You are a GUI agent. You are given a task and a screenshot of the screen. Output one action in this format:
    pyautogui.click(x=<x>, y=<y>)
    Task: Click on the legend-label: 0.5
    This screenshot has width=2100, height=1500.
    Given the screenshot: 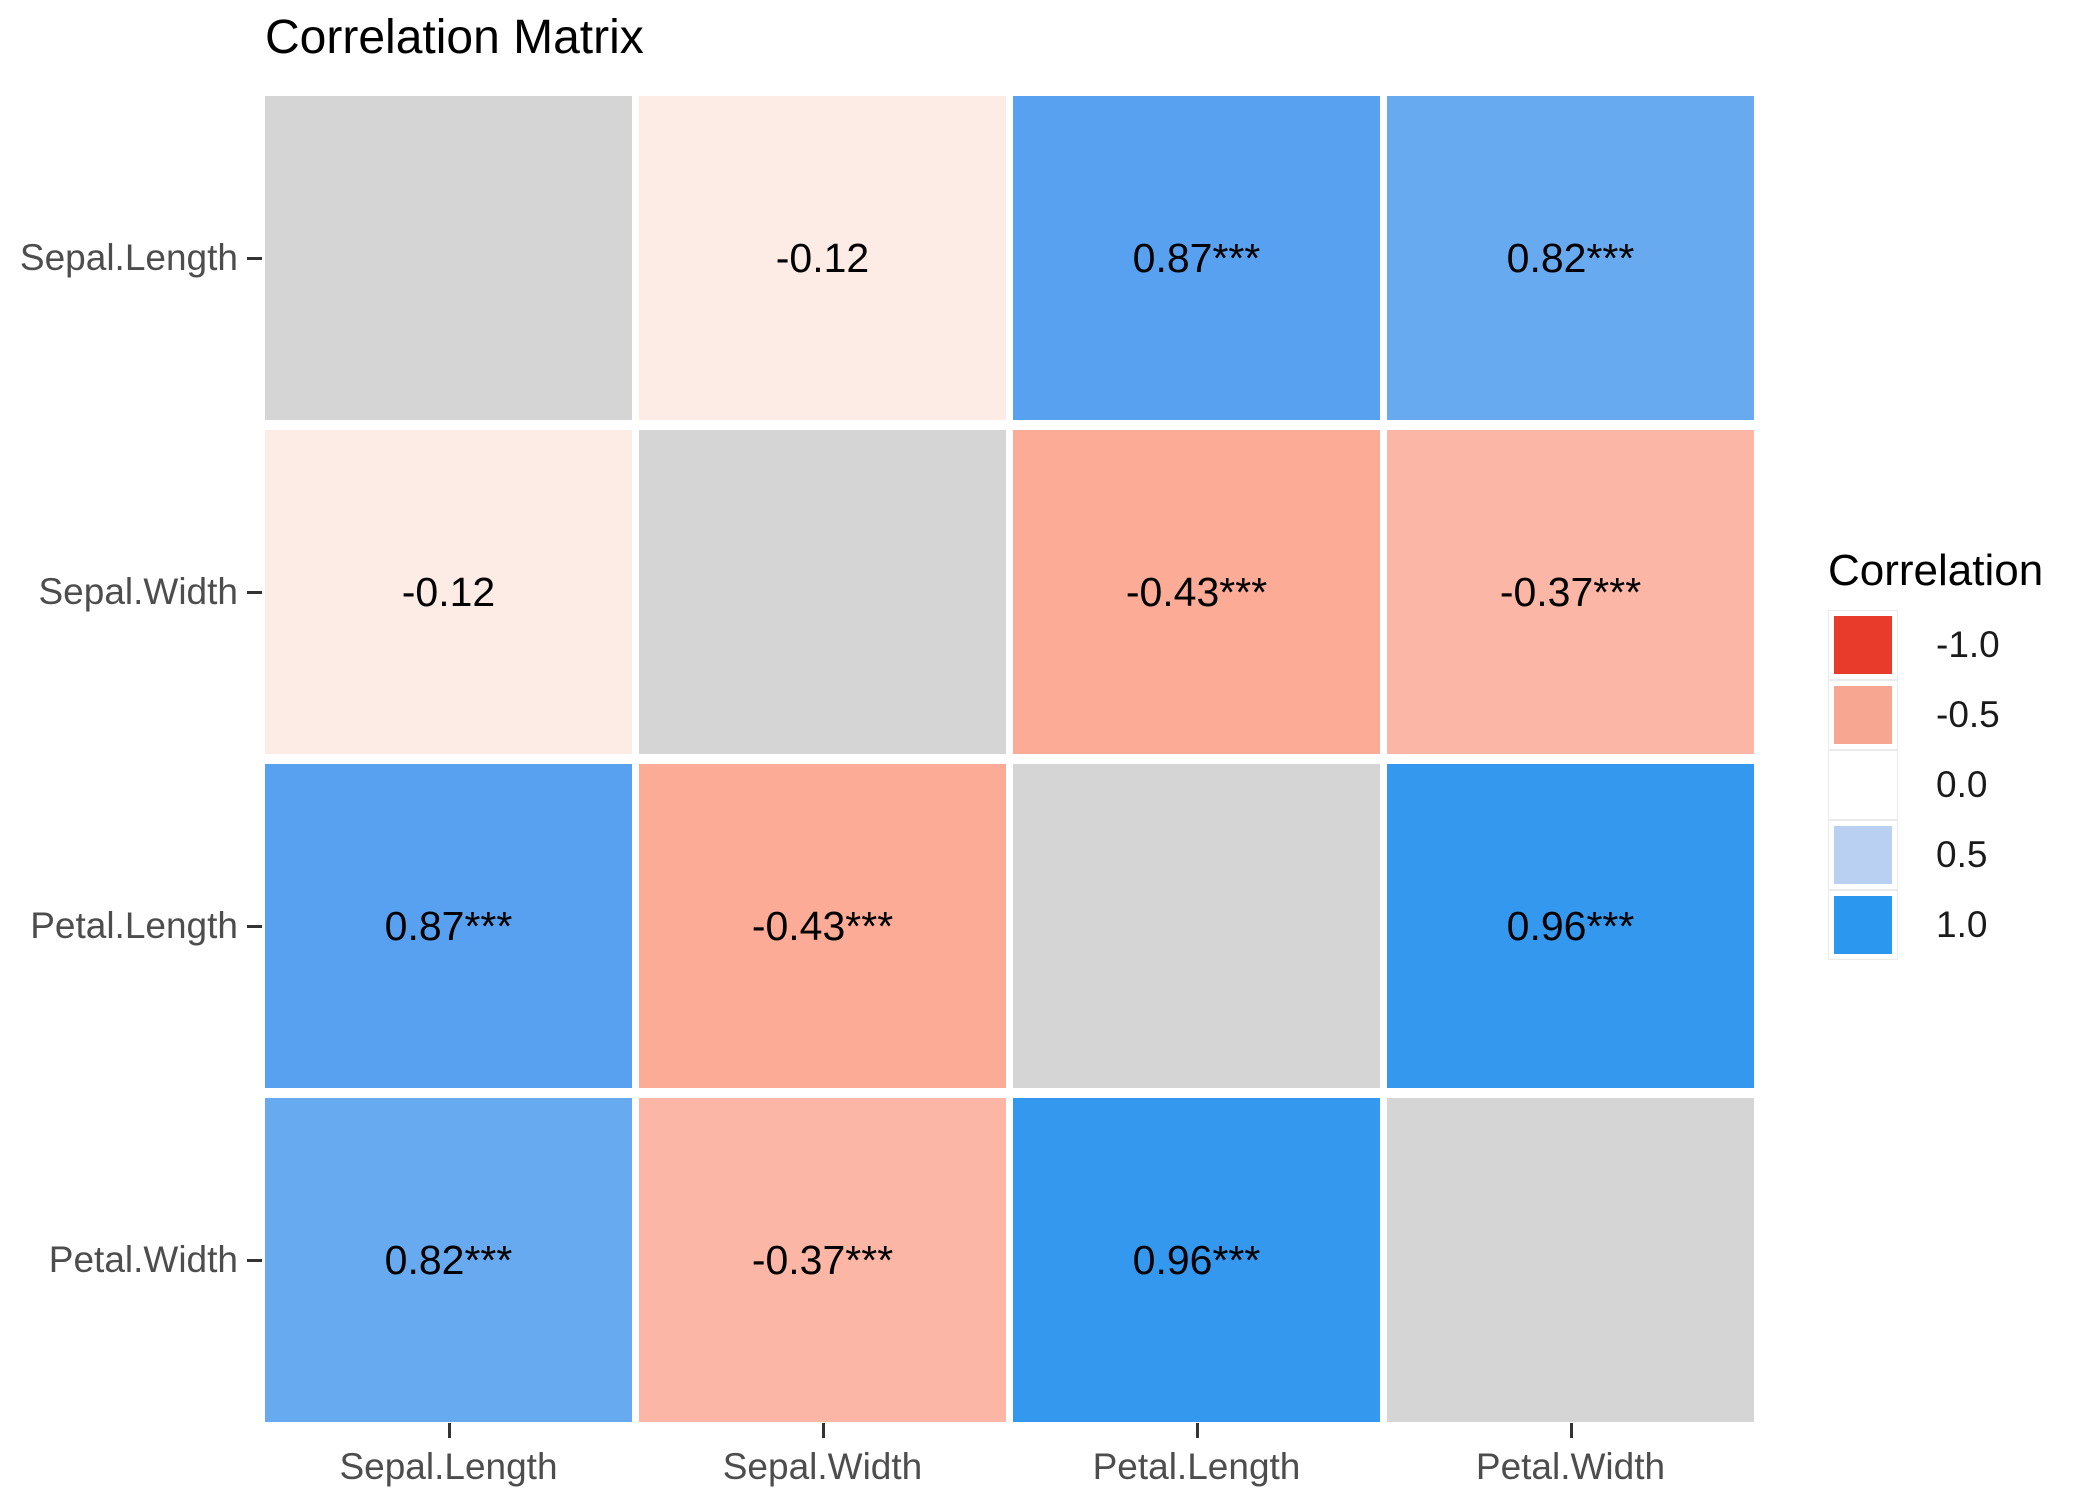 What is the action you would take?
    pyautogui.click(x=1962, y=854)
    